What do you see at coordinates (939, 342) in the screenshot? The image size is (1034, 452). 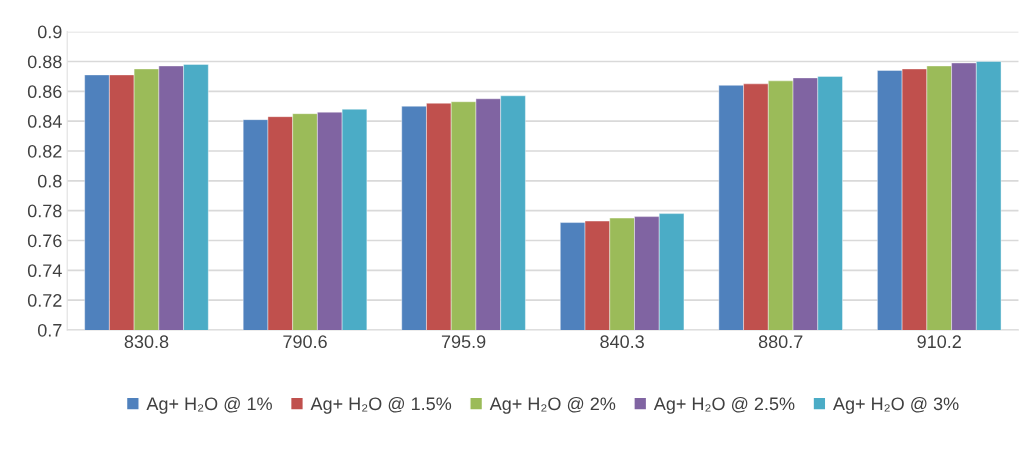 I see `x-tick-label: 910.2` at bounding box center [939, 342].